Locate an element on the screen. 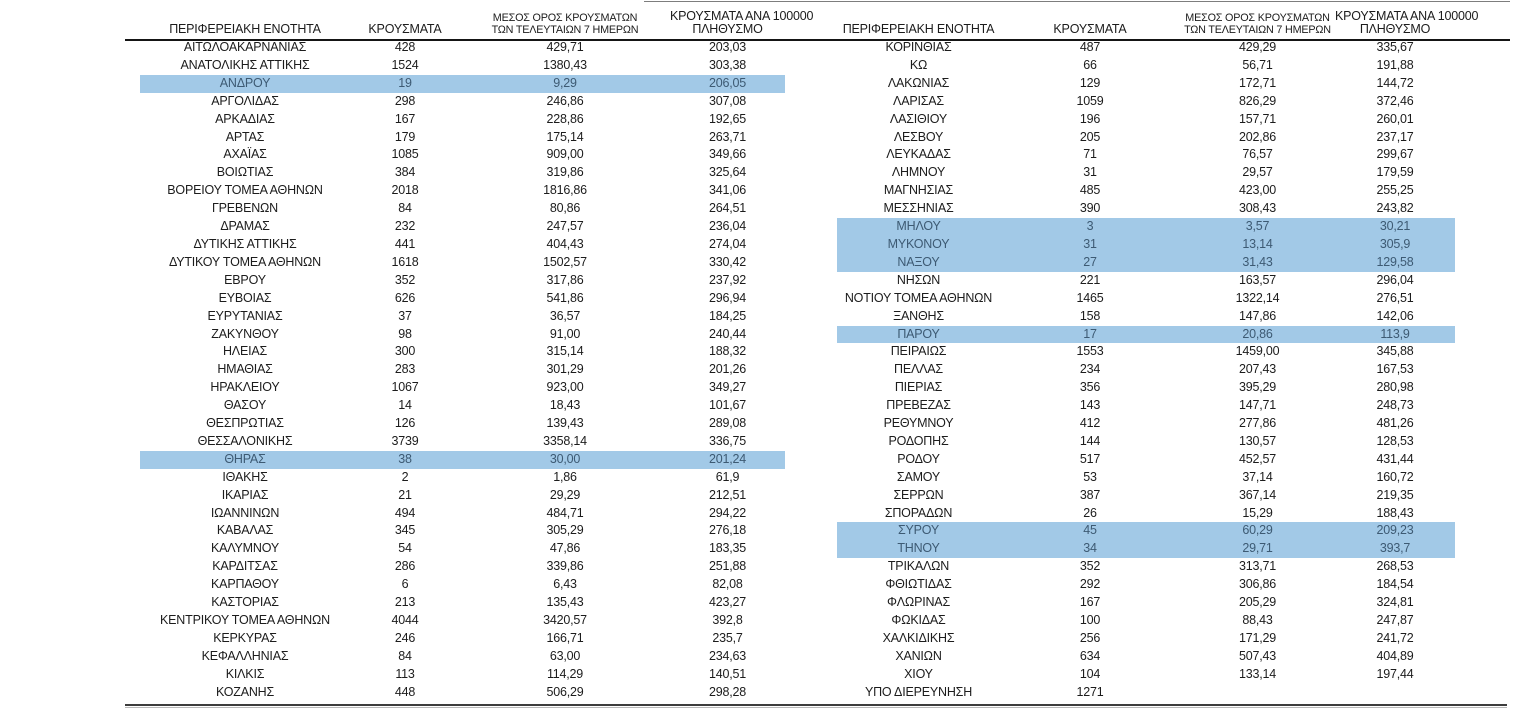 This screenshot has height=717, width=1515. header-underline is located at coordinates (817, 40).